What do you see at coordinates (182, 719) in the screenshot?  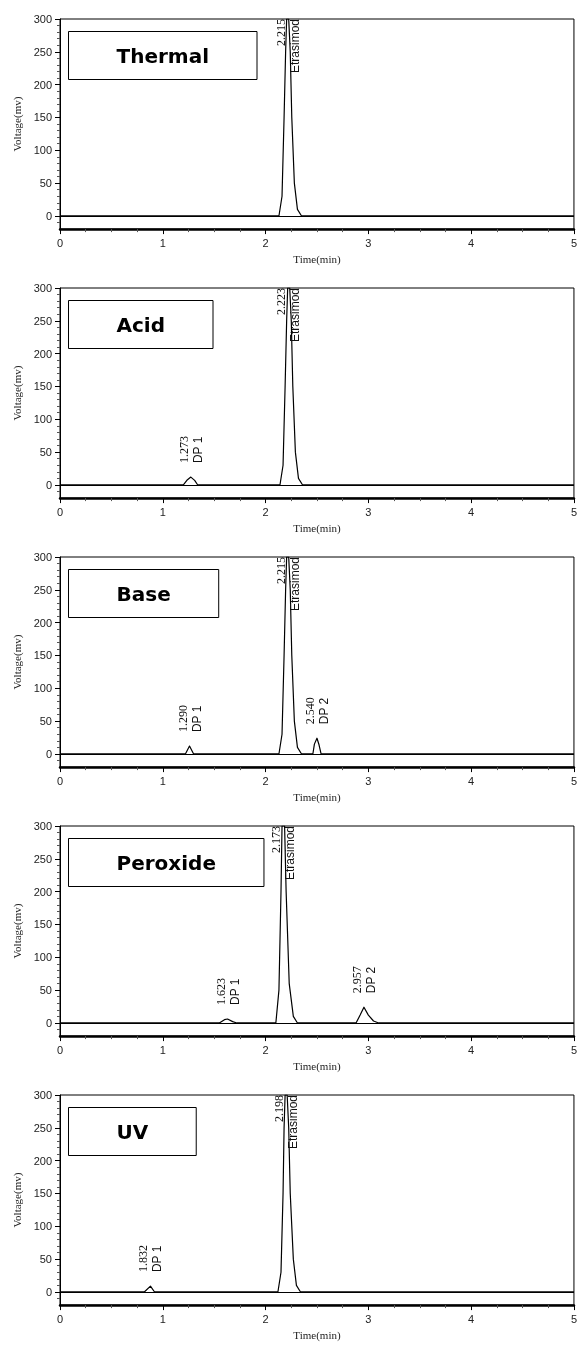 I see `annotation: 1.290` at bounding box center [182, 719].